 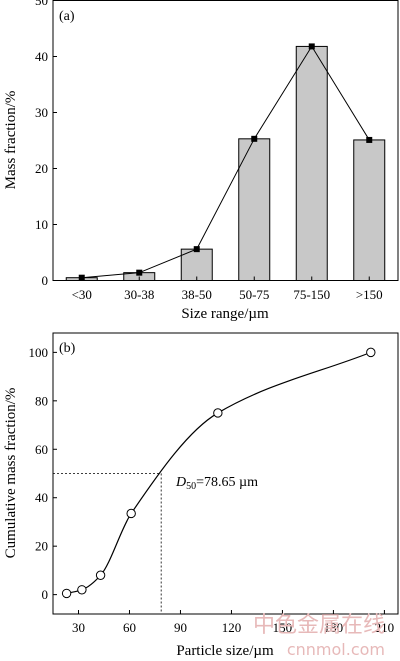 What do you see at coordinates (225, 651) in the screenshot?
I see `panel-b-xlabel: Particle size/µm` at bounding box center [225, 651].